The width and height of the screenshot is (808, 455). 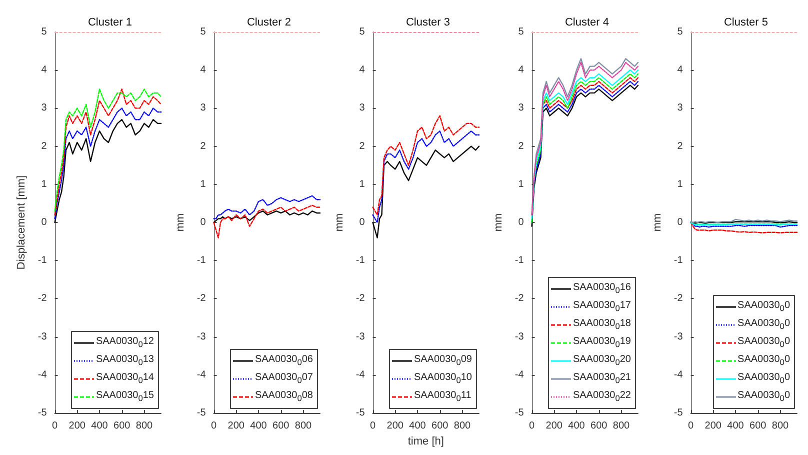 I want to click on y-axis-title: Displacement [mm], so click(x=22, y=222).